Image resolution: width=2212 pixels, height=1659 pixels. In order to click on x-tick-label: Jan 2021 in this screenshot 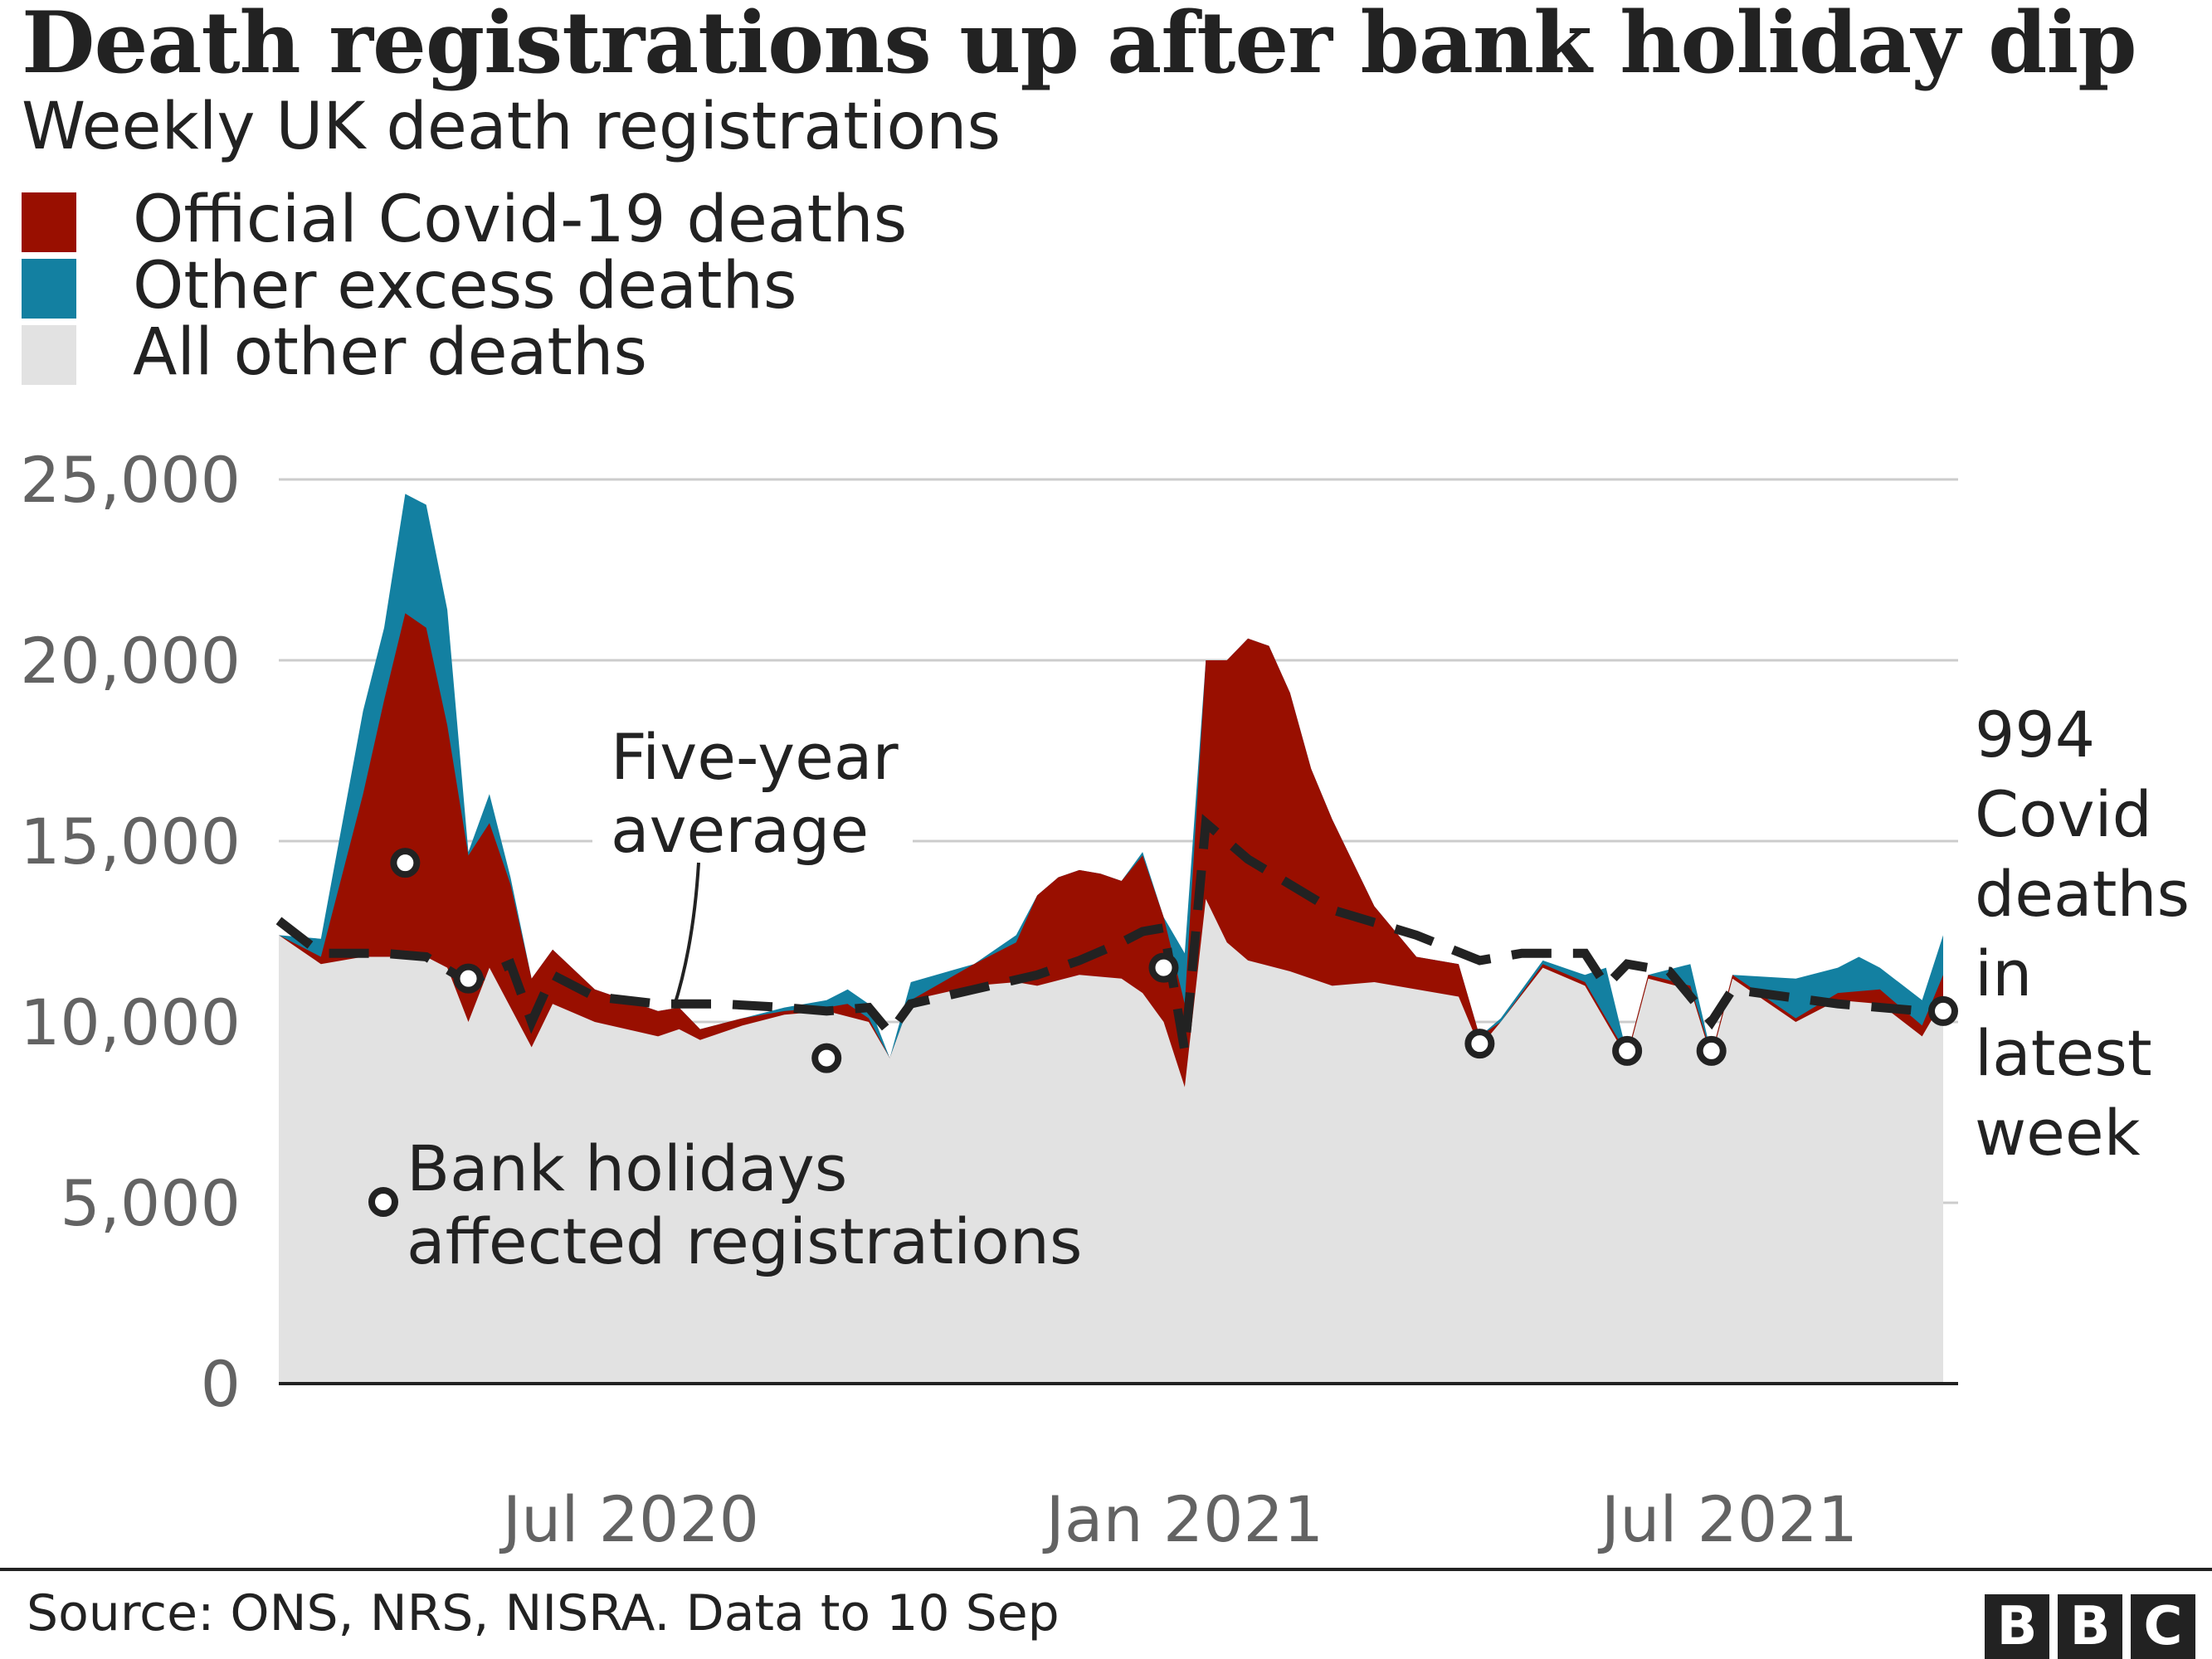, I will do `click(1183, 1519)`.